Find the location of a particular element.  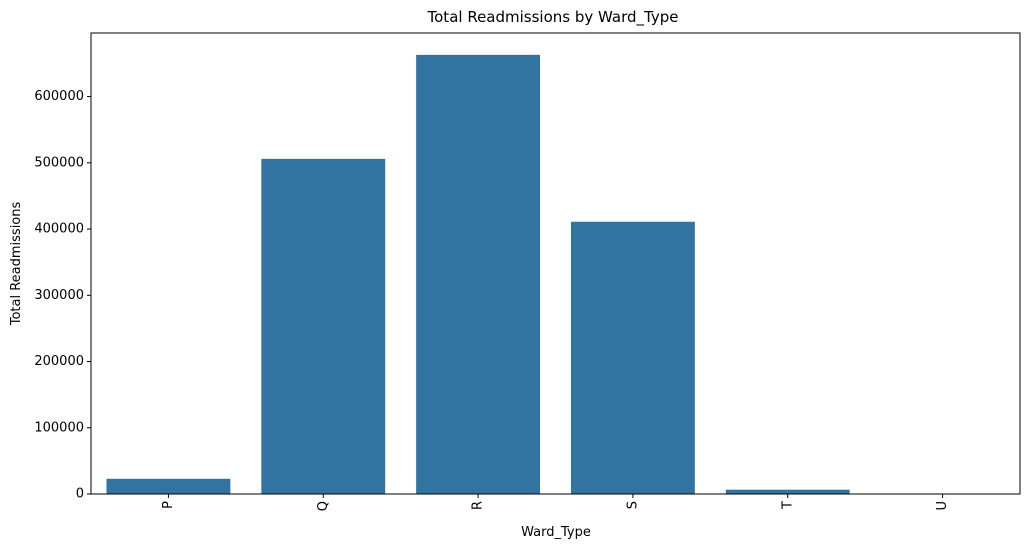

y-tick-label: 600000 is located at coordinates (59, 96).